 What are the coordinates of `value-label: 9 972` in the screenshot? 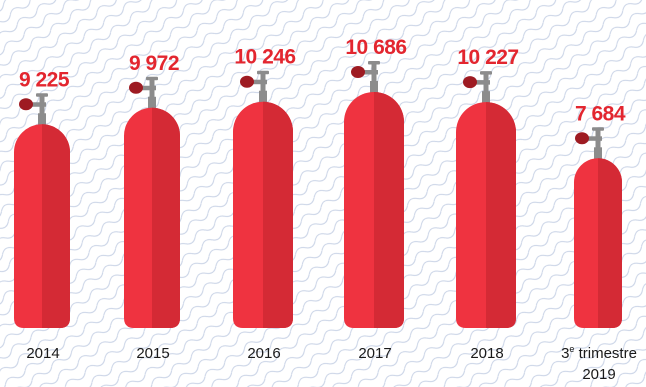 It's located at (154, 63).